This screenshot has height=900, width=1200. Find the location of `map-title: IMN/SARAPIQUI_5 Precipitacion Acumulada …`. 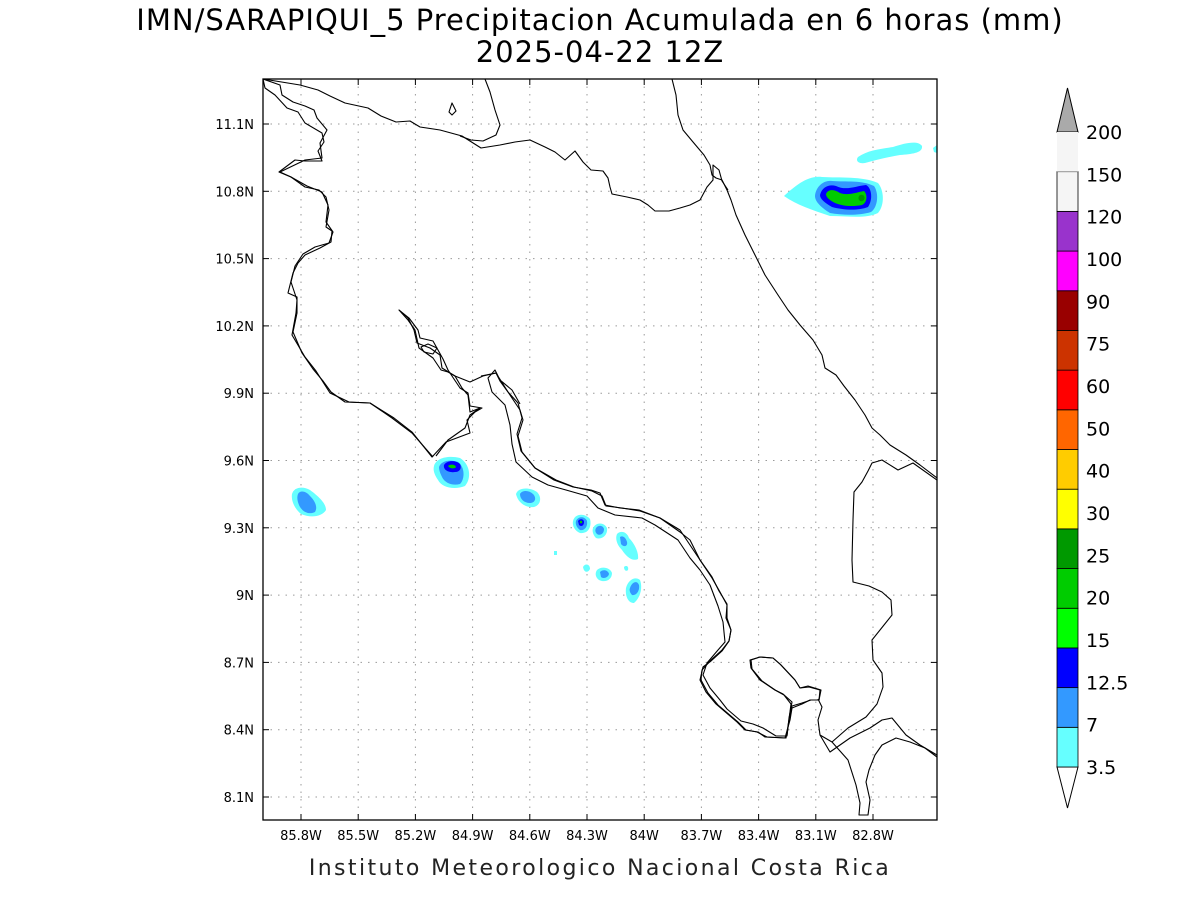

map-title: IMN/SARAPIQUI_5 Precipitacion Acumulada … is located at coordinates (600, 20).